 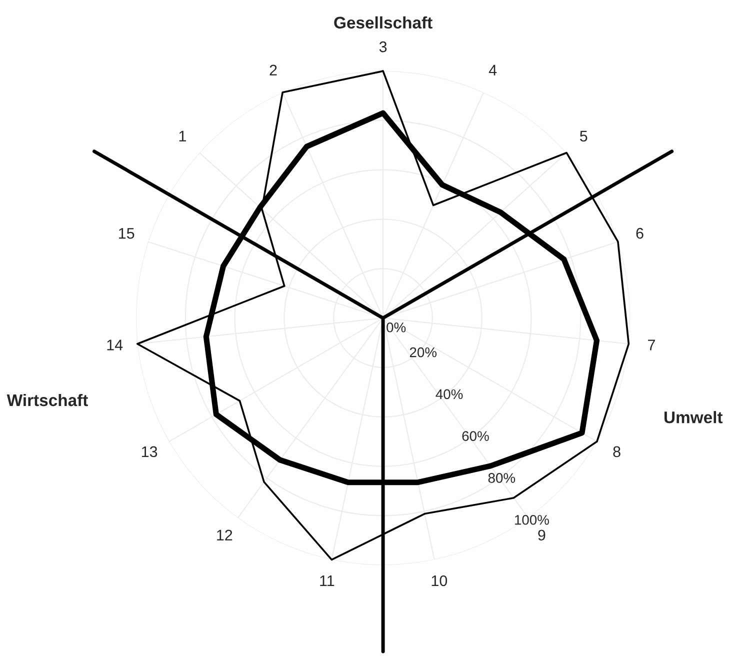 What do you see at coordinates (449, 394) in the screenshot?
I see `y-tick-label: 40%` at bounding box center [449, 394].